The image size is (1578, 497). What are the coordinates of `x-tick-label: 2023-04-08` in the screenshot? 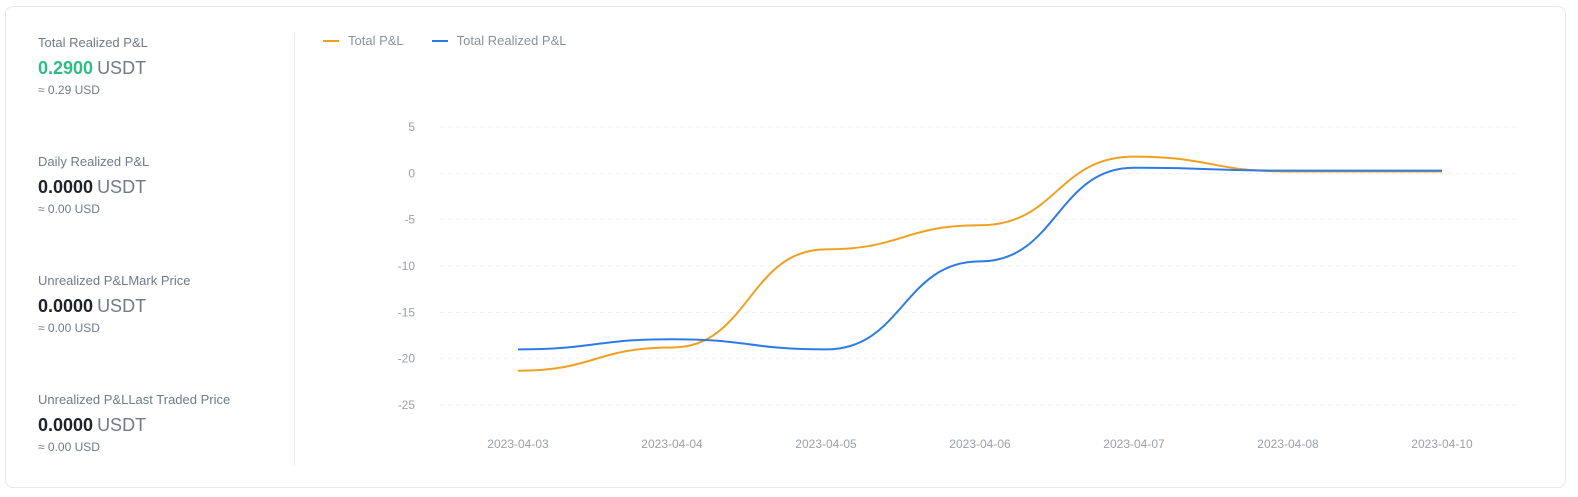 It's located at (1288, 444).